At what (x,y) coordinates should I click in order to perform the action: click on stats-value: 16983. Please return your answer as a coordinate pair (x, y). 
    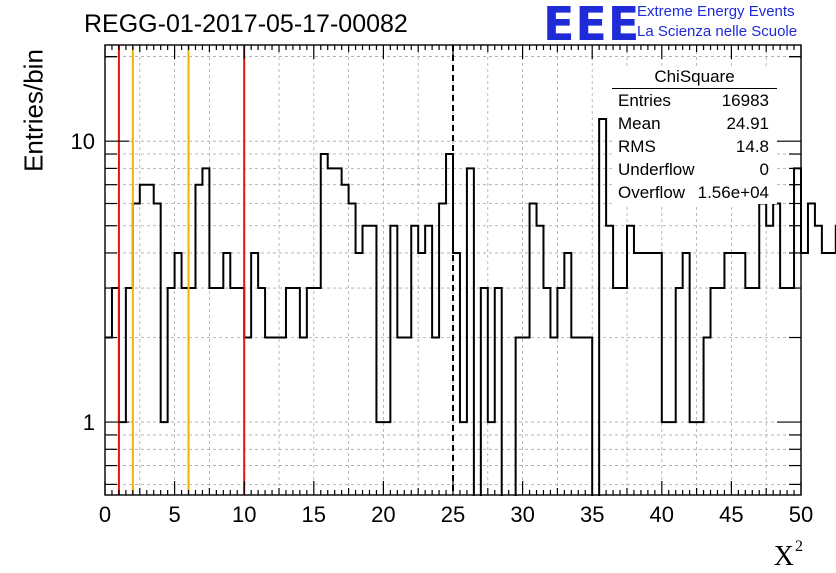
    Looking at the image, I should click on (745, 100).